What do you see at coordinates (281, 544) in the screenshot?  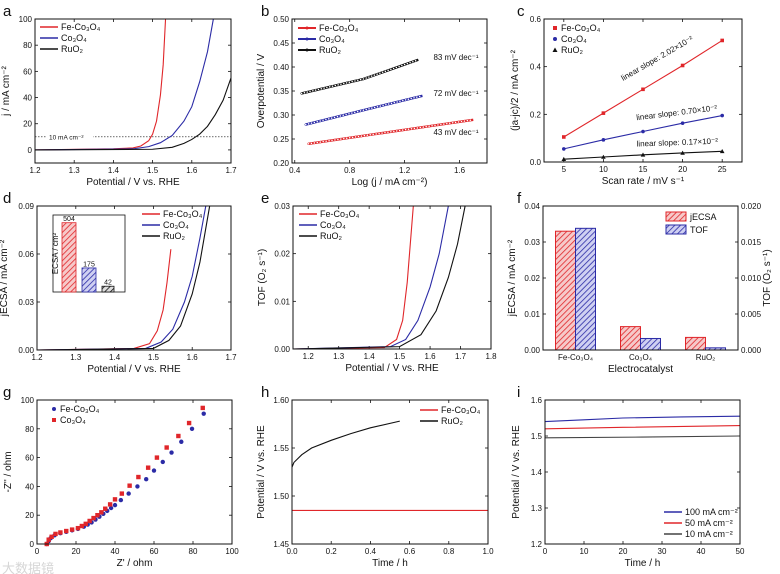 I see `y-tick-label: 1.45` at bounding box center [281, 544].